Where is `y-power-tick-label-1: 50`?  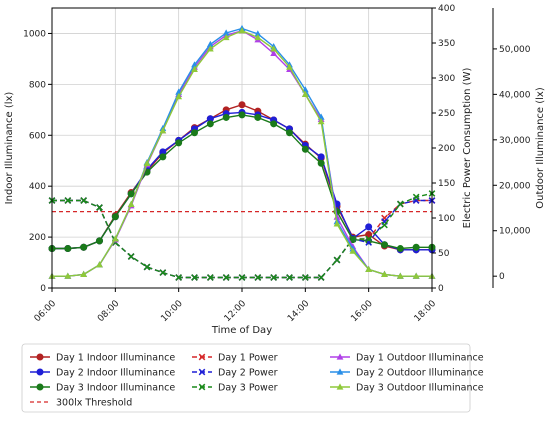
y-power-tick-label-1: 50 is located at coordinates (444, 254).